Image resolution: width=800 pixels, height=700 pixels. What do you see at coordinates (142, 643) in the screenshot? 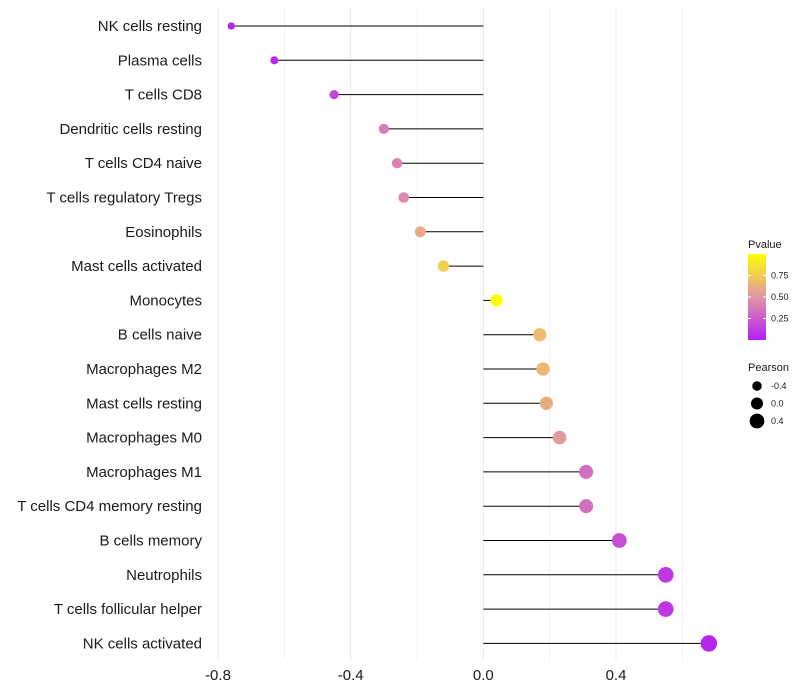
I see `category-label: NK cells activated` at bounding box center [142, 643].